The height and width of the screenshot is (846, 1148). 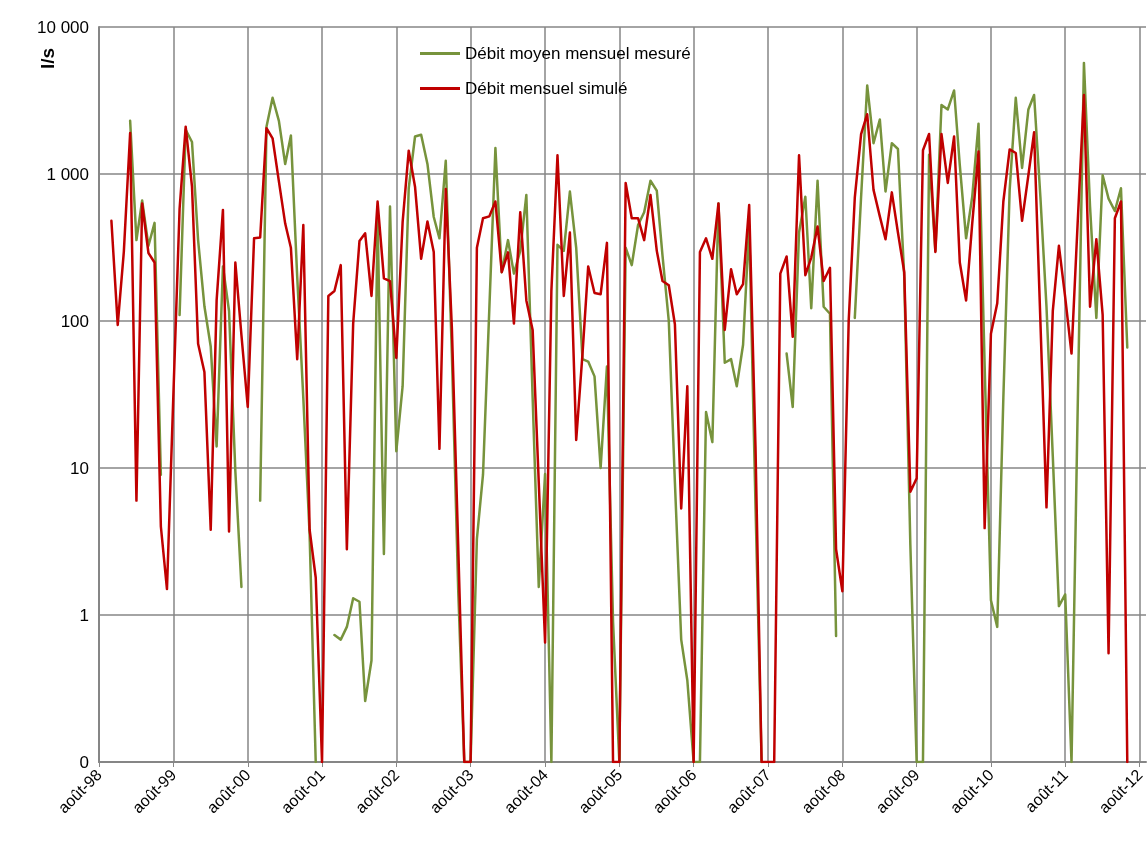 I want to click on y-axis-title: l/s, so click(x=47, y=59).